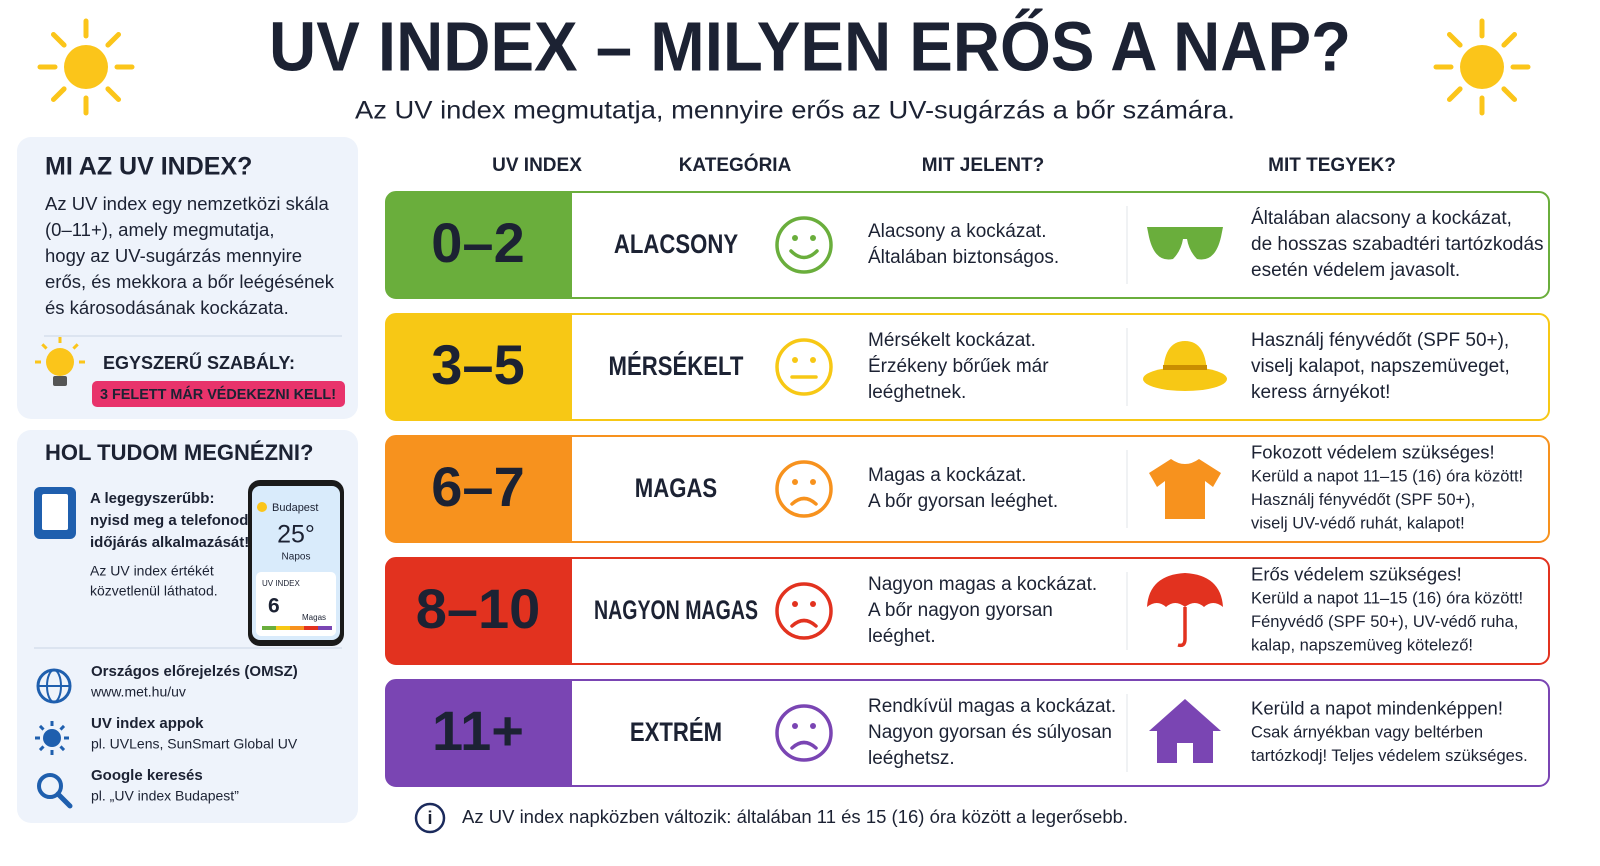  What do you see at coordinates (1182, 627) in the screenshot?
I see `umbrella-handle` at bounding box center [1182, 627].